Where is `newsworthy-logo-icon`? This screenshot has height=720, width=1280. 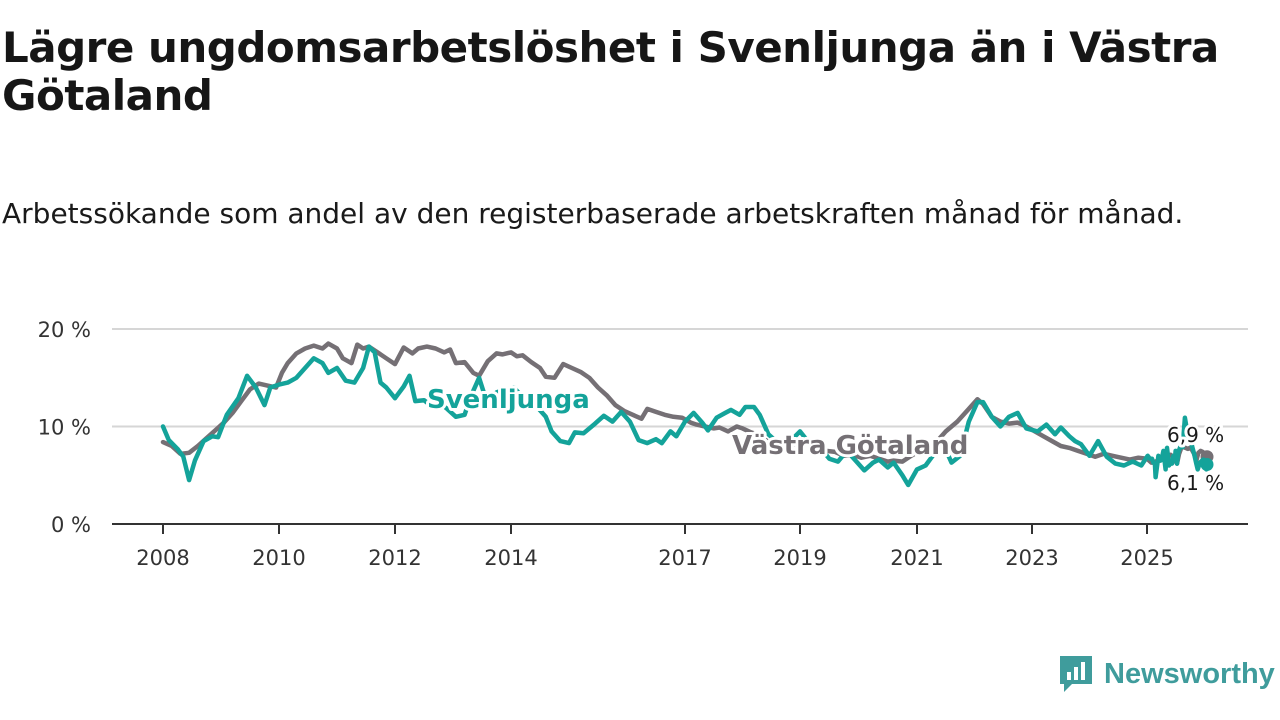 newsworthy-logo-icon is located at coordinates (1076, 674).